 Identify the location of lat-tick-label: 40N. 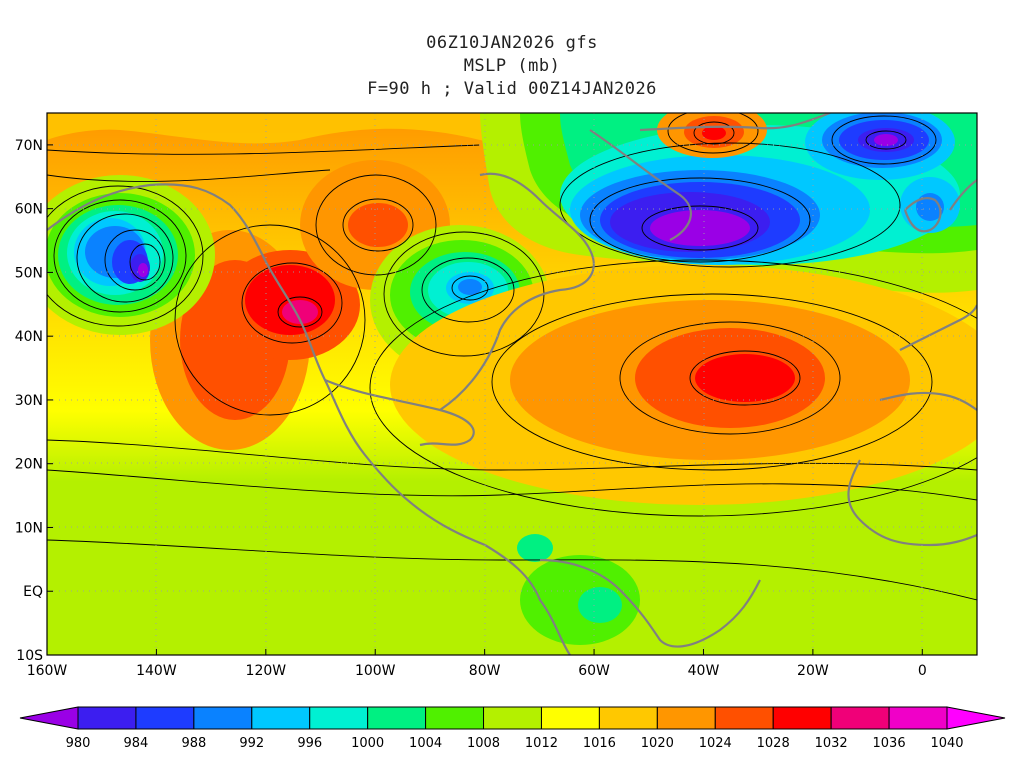
(29, 337).